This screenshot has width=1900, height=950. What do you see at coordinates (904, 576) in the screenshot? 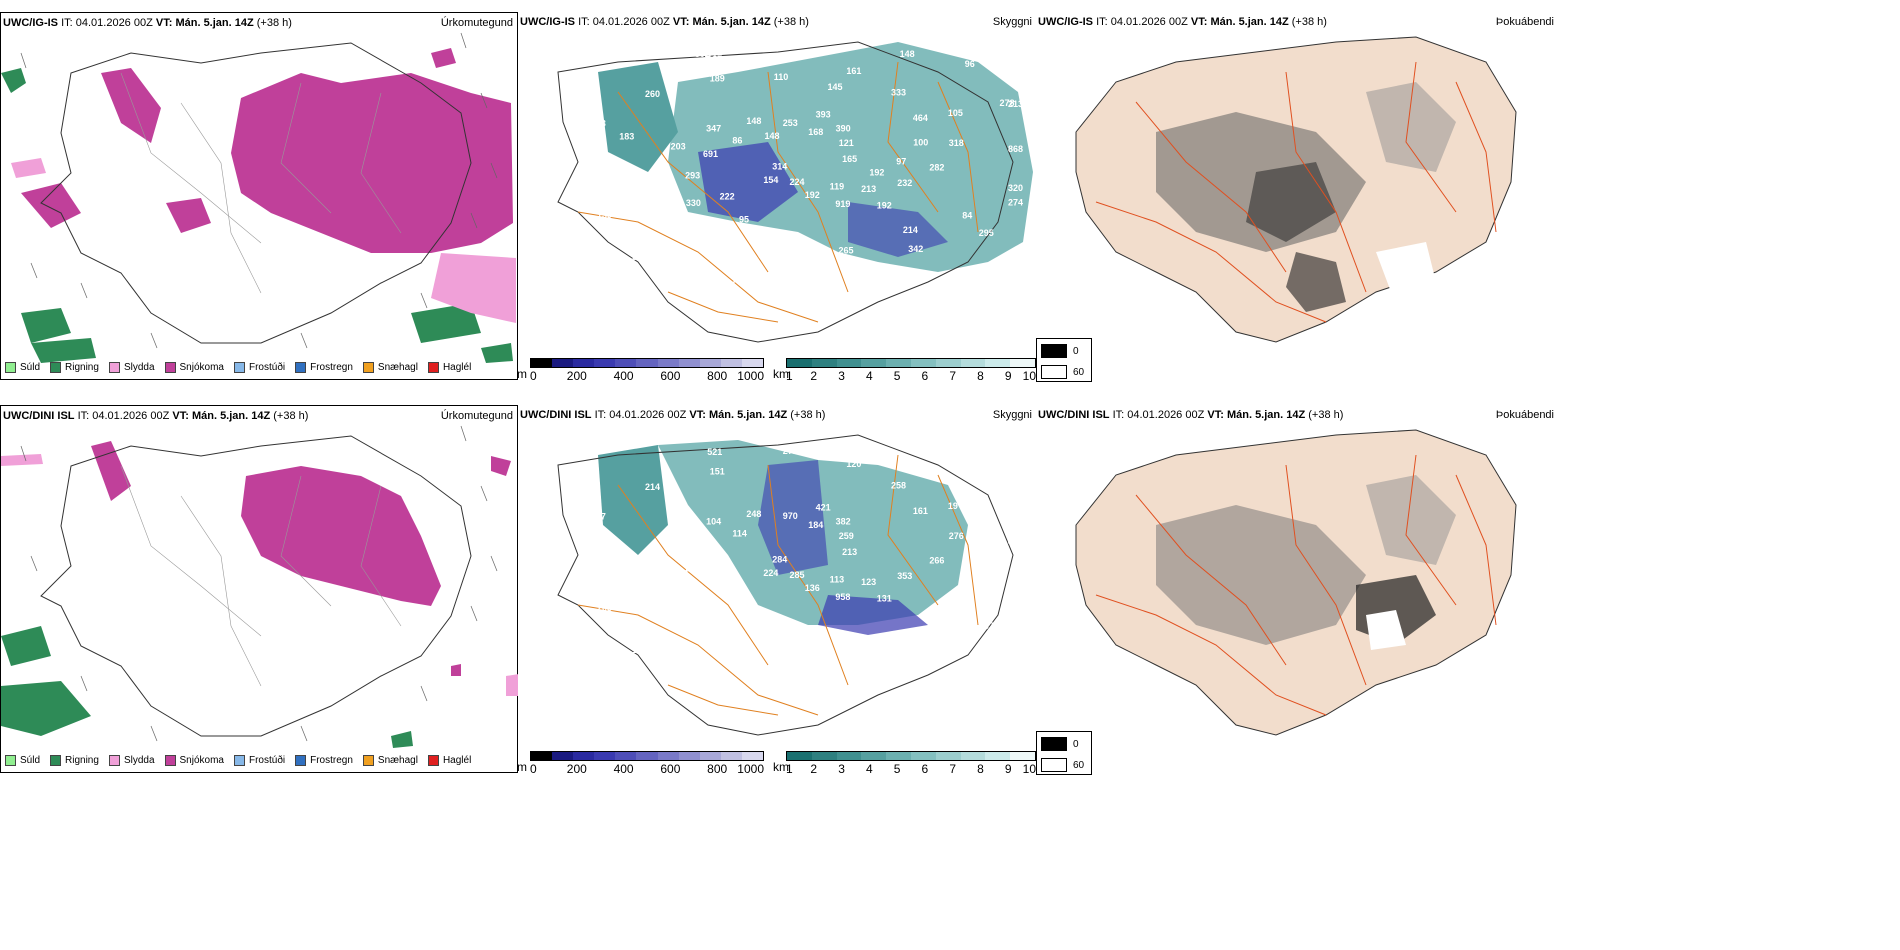
I see `cloud-height-label: 353` at bounding box center [904, 576].